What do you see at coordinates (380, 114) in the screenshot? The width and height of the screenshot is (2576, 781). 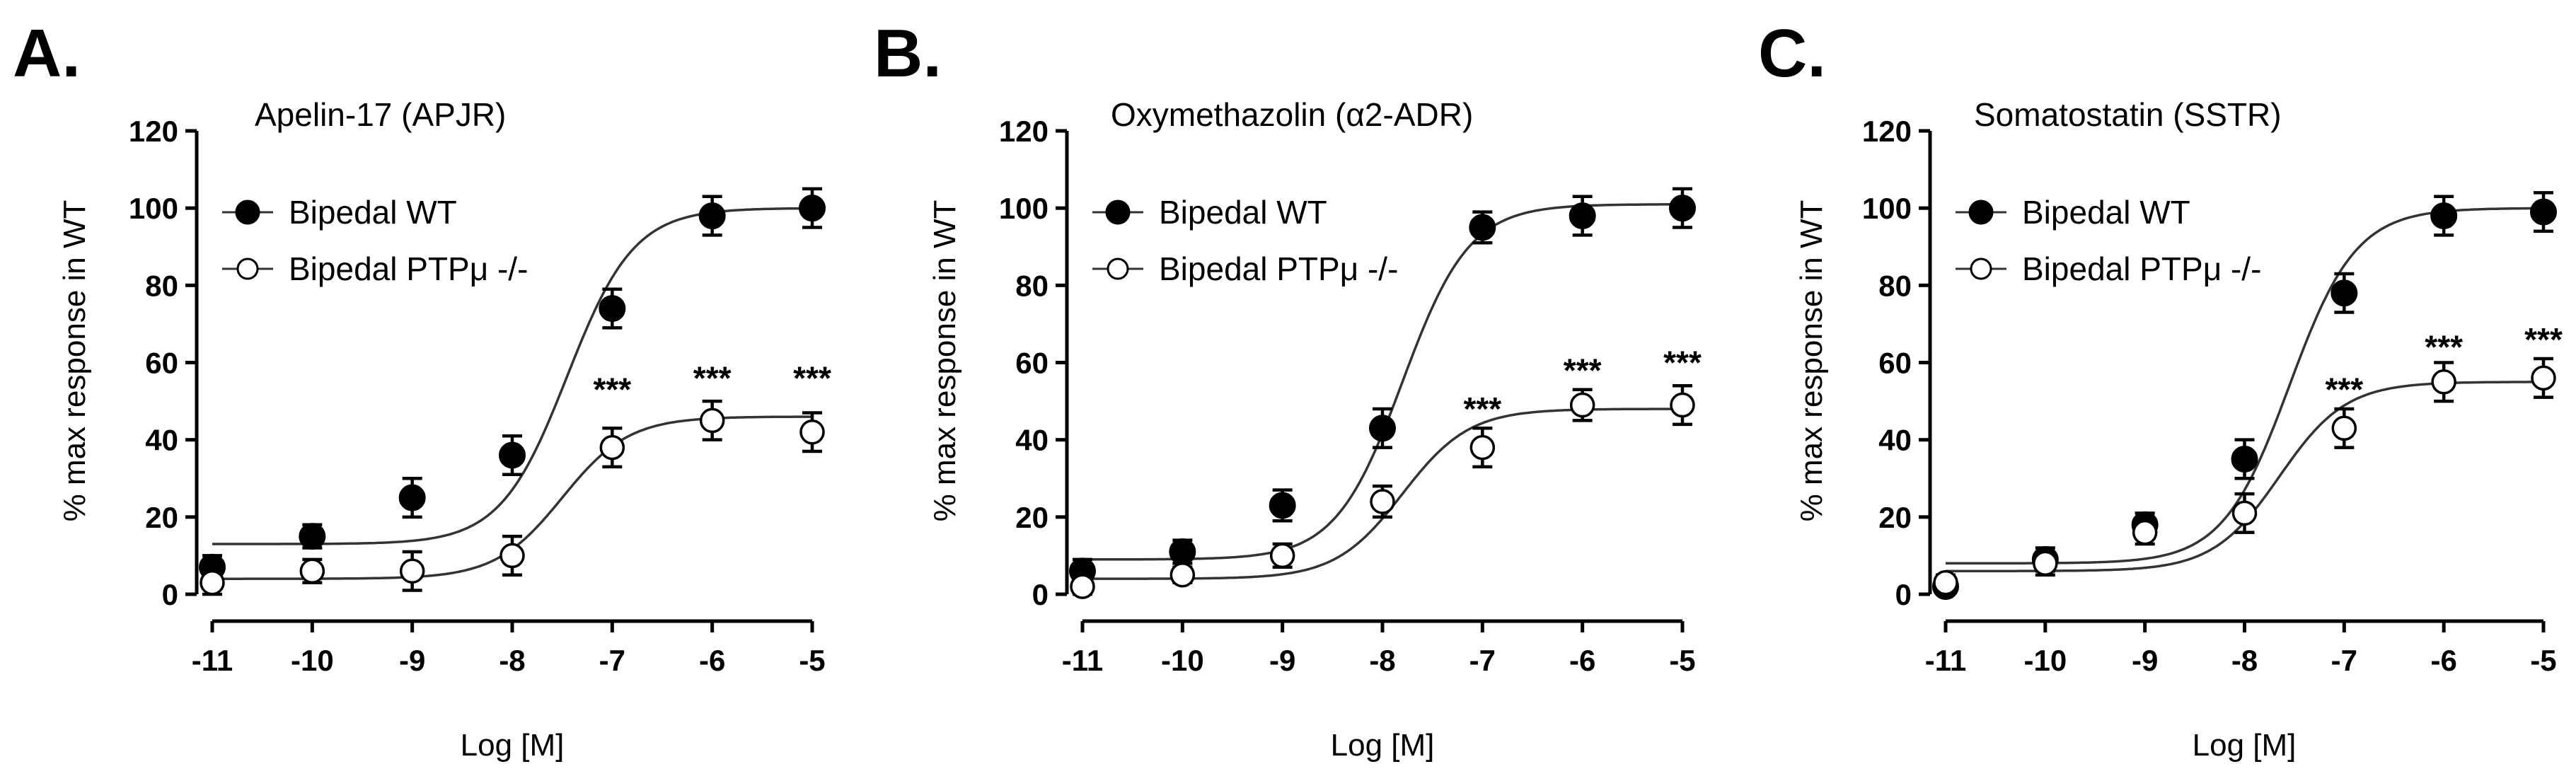 I see `panel-title: Apelin-17 (APJR)` at bounding box center [380, 114].